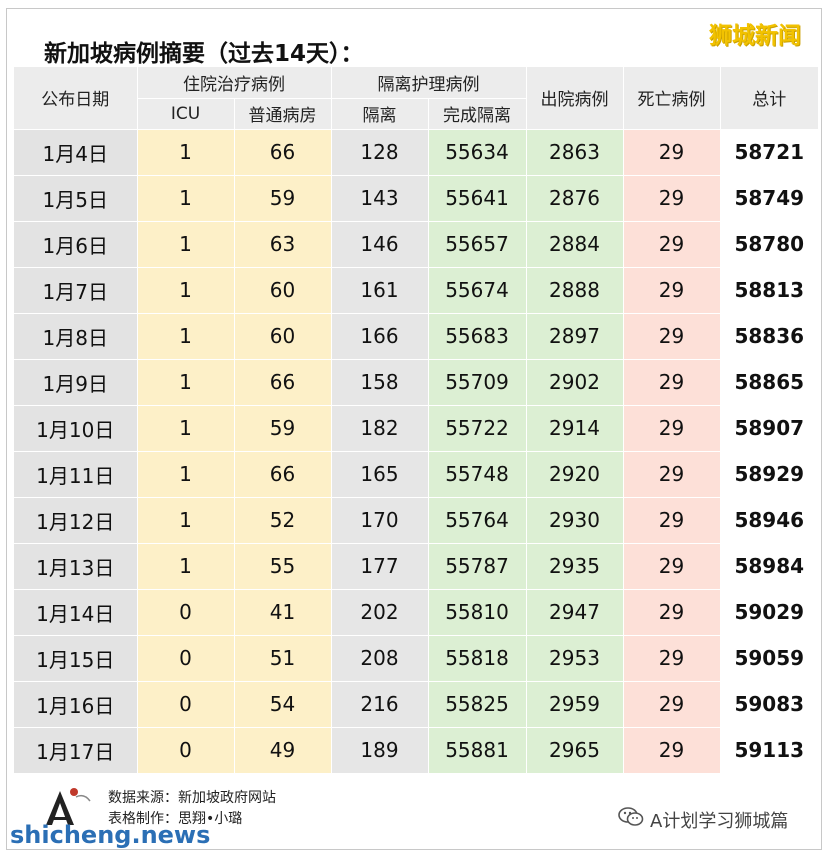  I want to click on cell-total: 58907, so click(769, 428).